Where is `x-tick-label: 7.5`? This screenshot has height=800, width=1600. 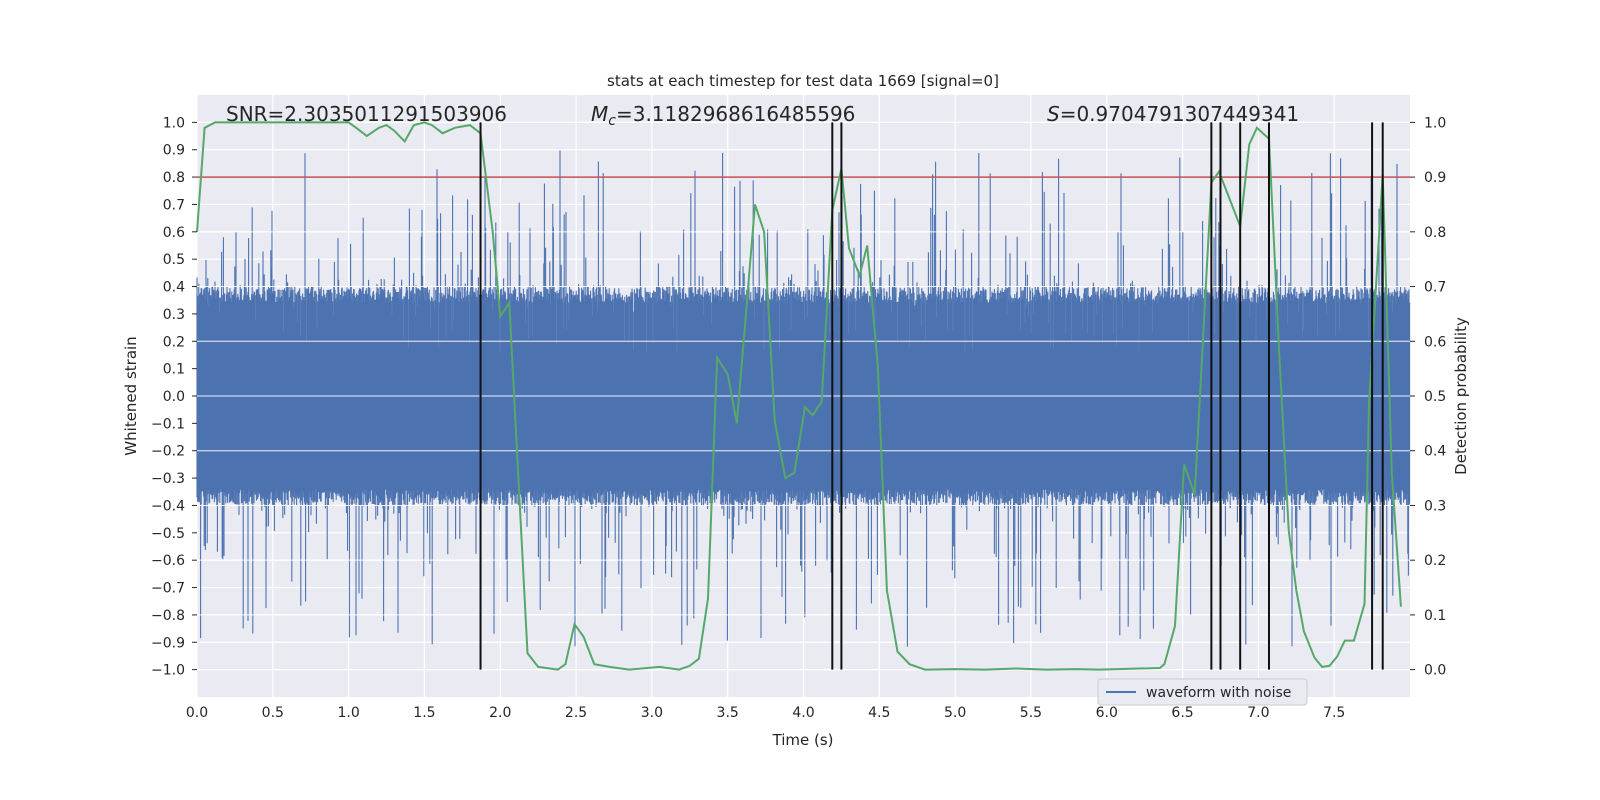 x-tick-label: 7.5 is located at coordinates (1334, 713).